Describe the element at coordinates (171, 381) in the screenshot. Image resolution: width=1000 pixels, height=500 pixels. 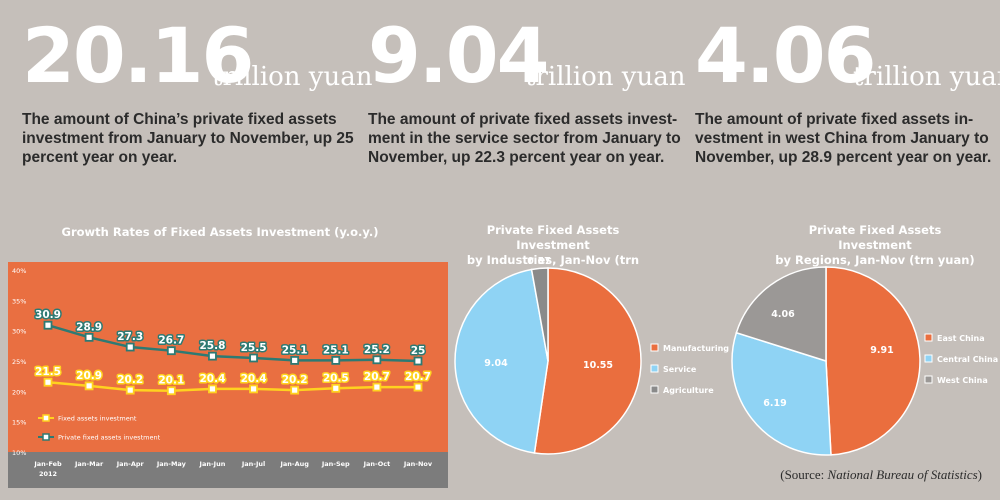
I see `data-label: 20.1` at that location.